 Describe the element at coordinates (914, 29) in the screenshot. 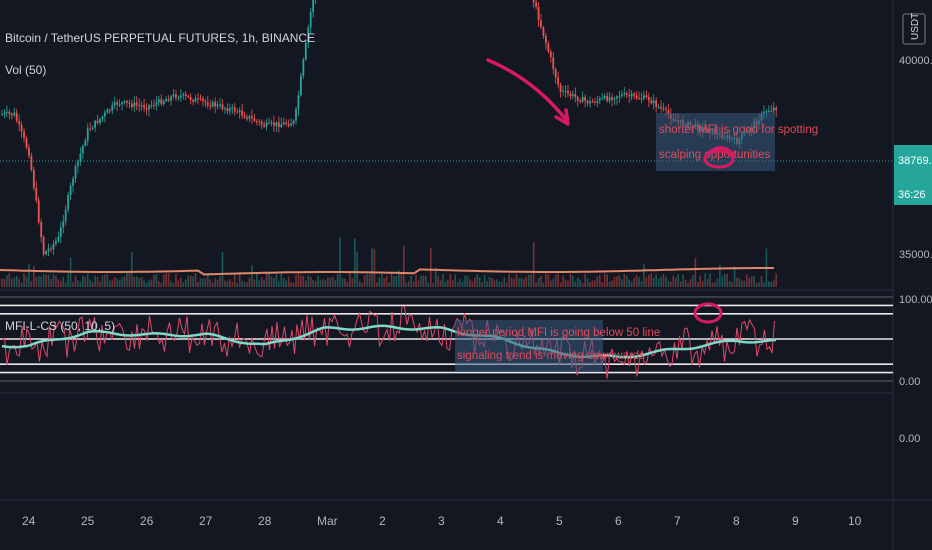

I see `currency-badge: USDT` at that location.